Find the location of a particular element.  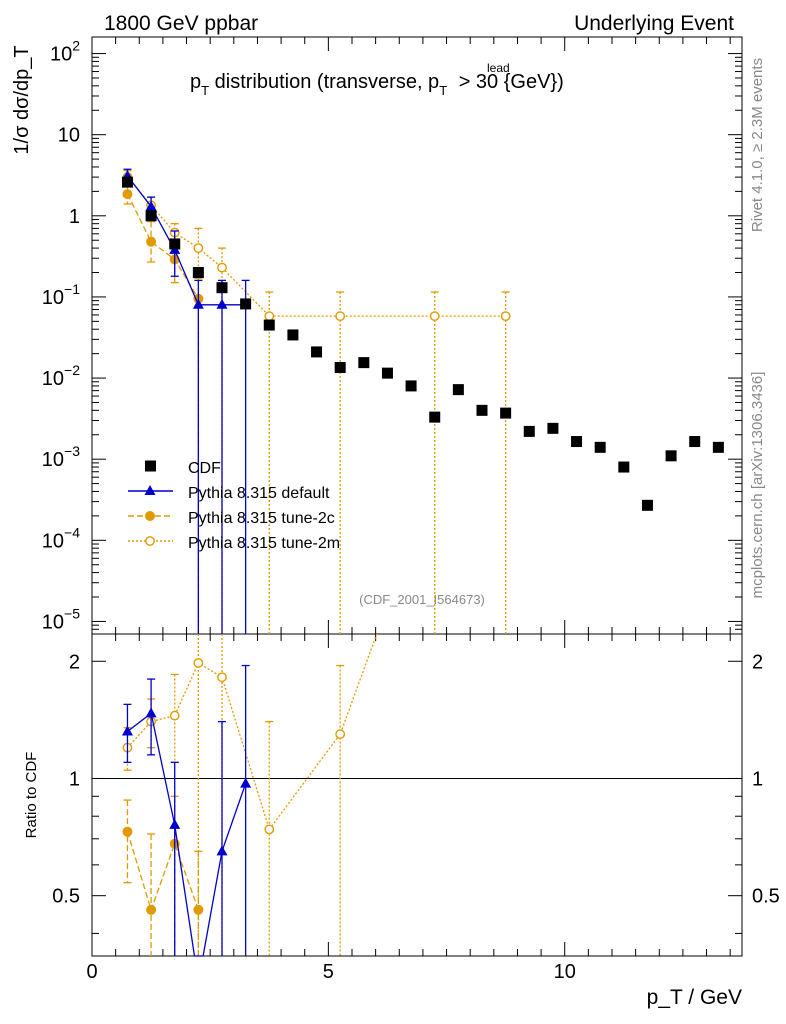

y-tick-exponent: −4 is located at coordinates (72, 532).